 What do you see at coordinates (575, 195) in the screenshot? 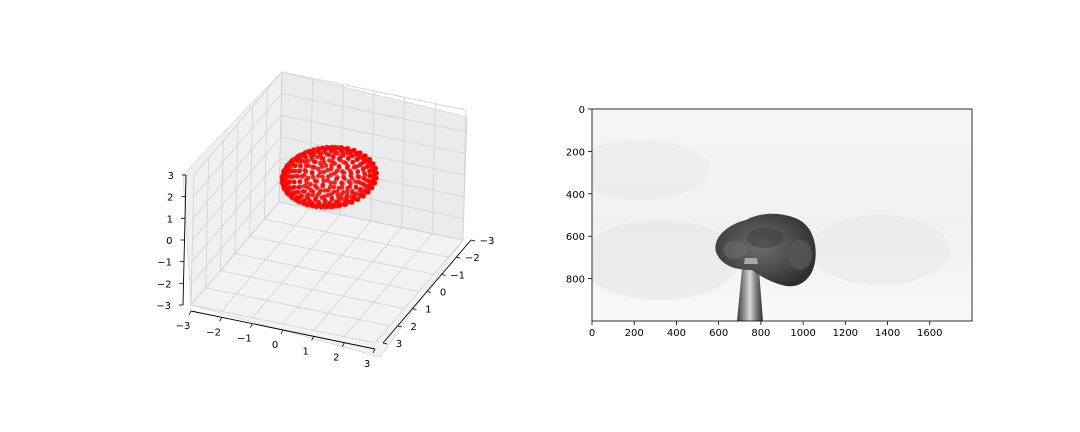
I see `image-y-tick-label: 400` at bounding box center [575, 195].